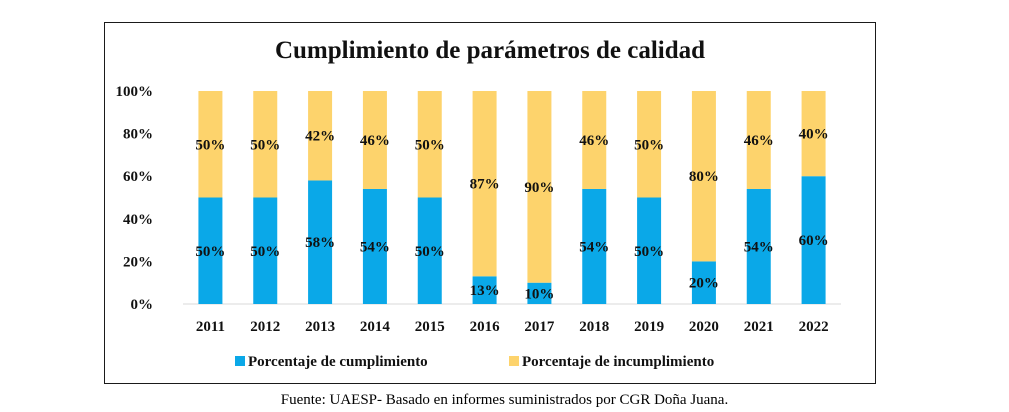 The height and width of the screenshot is (412, 1009). I want to click on data-label-porcentaje-de-cumplimiento-2016: 13%, so click(485, 291).